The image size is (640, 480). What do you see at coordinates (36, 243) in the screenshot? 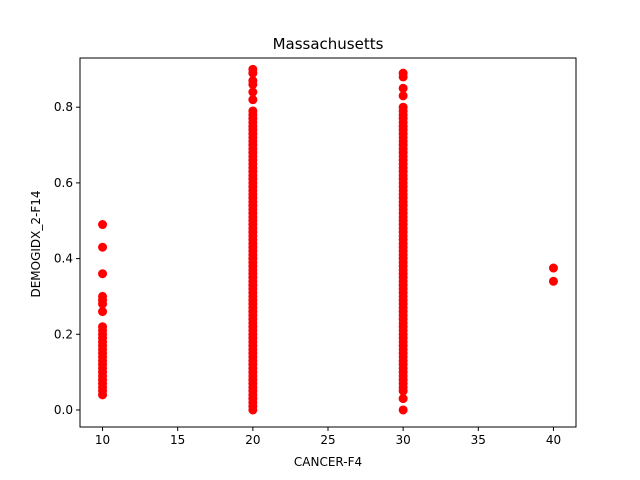
I see `y-axis-label: DEMOGIDX_2-F14` at bounding box center [36, 243].